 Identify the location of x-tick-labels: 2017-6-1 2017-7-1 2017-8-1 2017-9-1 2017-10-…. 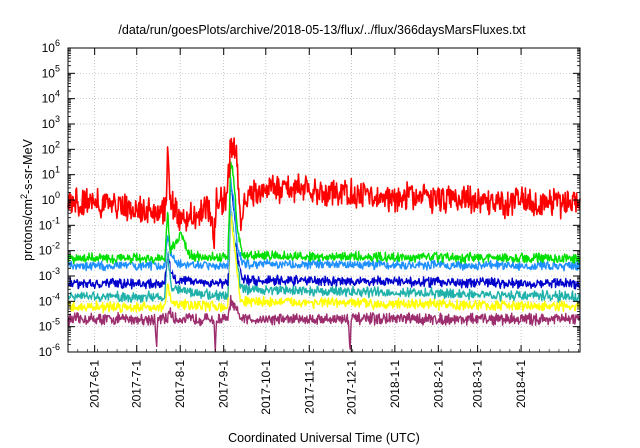
(308, 387).